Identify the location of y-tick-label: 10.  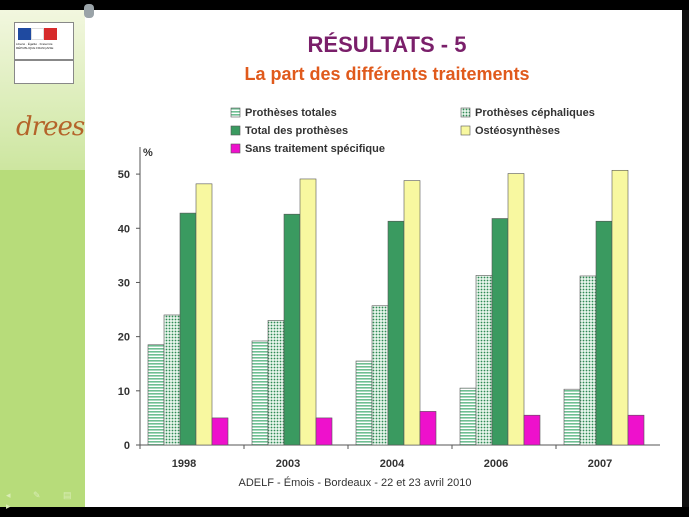
(124, 392).